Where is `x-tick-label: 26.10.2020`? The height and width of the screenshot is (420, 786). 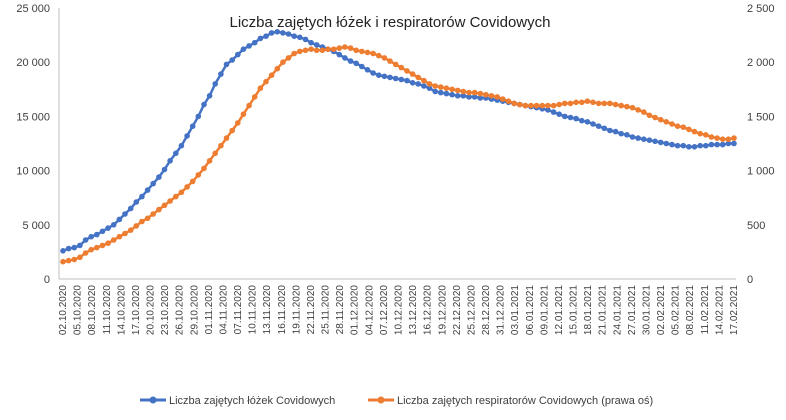 x-tick-label: 26.10.2020 is located at coordinates (180, 310).